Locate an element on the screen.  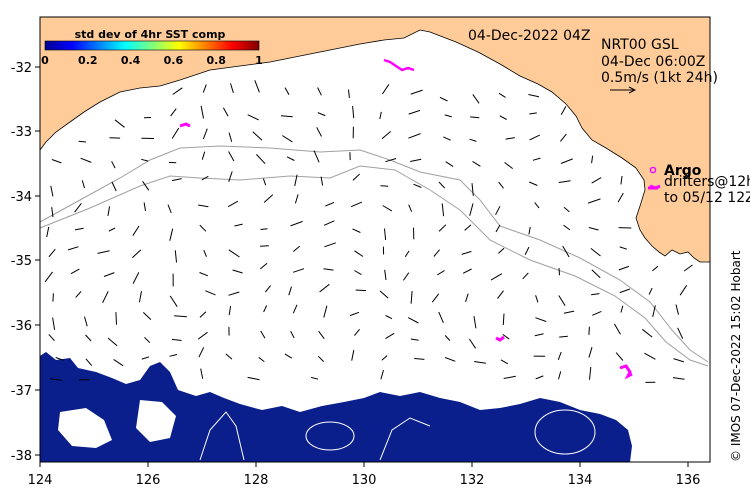
credit-label: © IMOS 07-Dec-2022 15:02 Hobart is located at coordinates (736, 356).